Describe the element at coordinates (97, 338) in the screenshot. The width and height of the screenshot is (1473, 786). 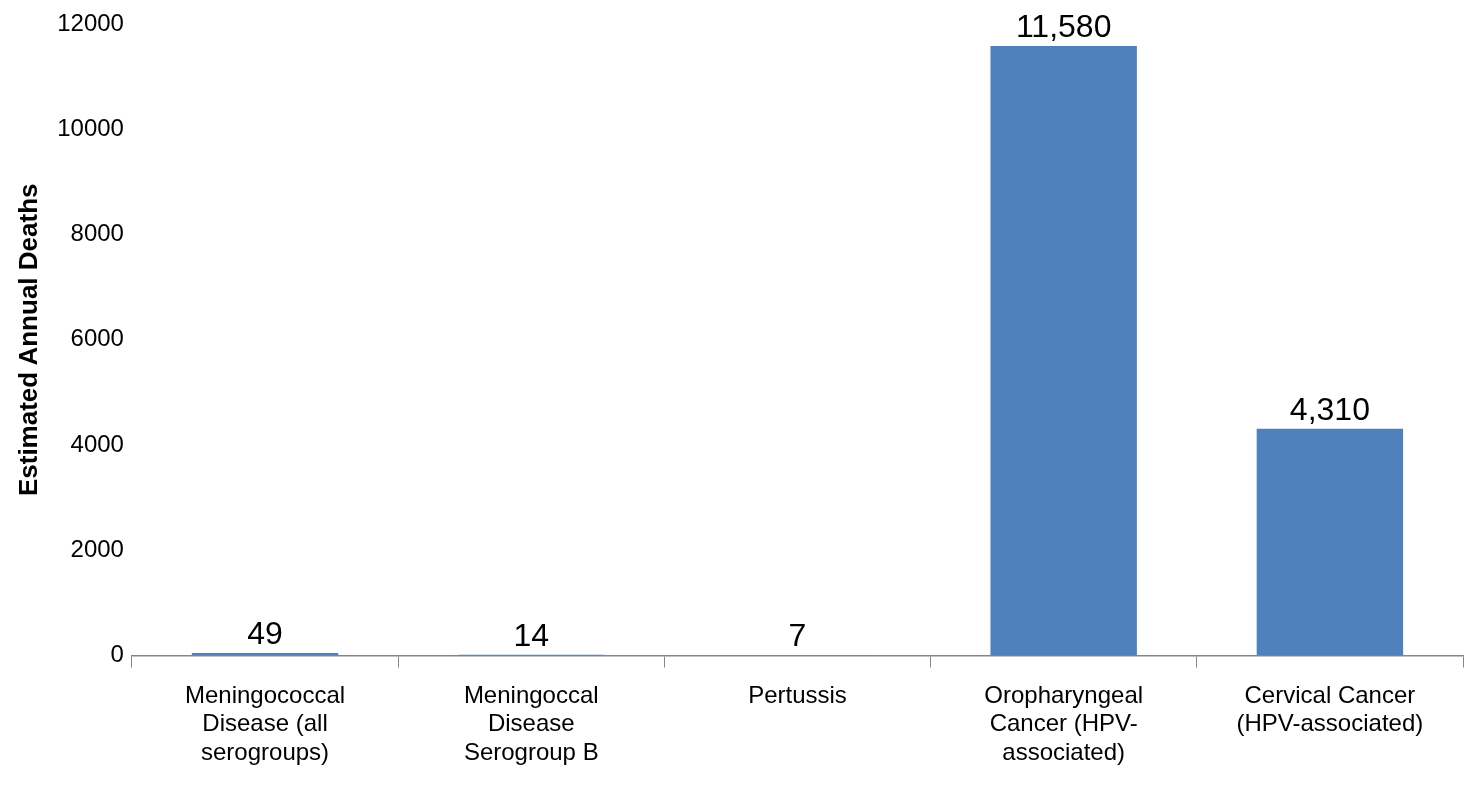
I see `y-tick-label: 6000` at that location.